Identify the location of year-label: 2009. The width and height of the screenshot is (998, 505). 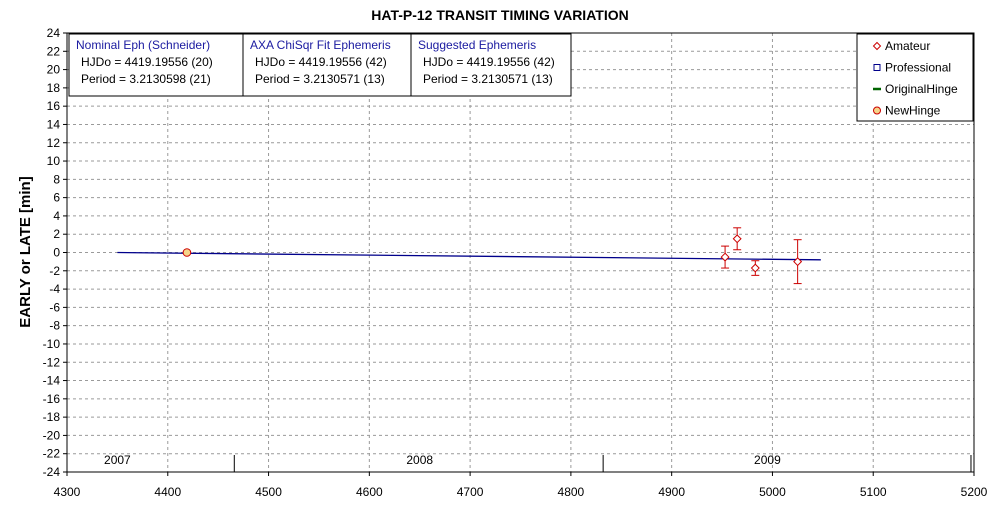
(767, 460).